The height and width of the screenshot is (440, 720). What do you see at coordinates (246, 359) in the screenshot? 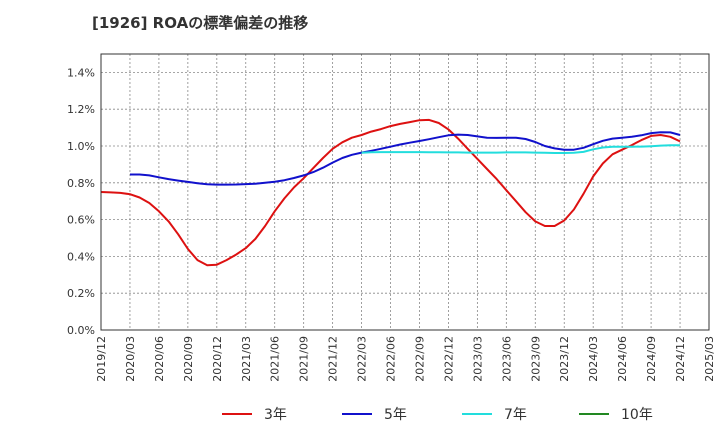
I see `x-tick-label: 2021/03` at bounding box center [246, 359].